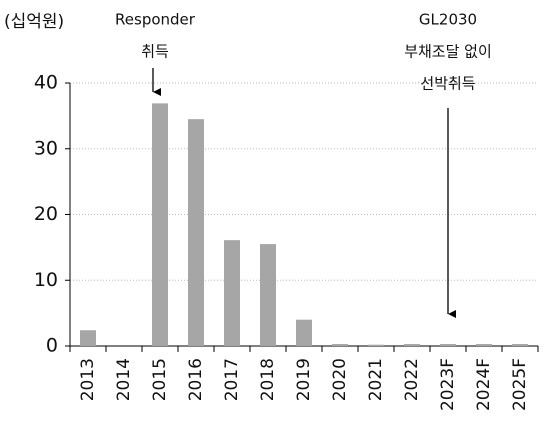 The image size is (542, 425). I want to click on unit-label: (십억원), so click(34, 22).